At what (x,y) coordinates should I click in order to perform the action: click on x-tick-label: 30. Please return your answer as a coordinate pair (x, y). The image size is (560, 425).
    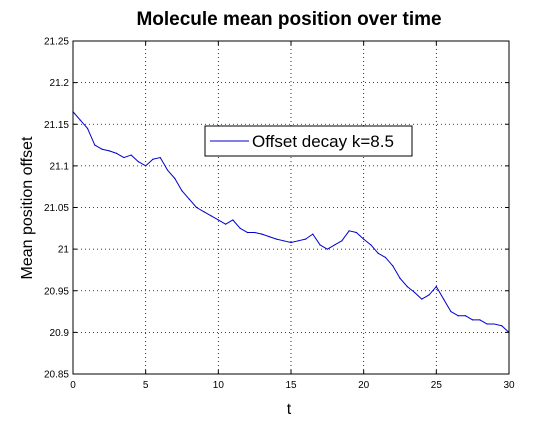
    Looking at the image, I should click on (509, 385).